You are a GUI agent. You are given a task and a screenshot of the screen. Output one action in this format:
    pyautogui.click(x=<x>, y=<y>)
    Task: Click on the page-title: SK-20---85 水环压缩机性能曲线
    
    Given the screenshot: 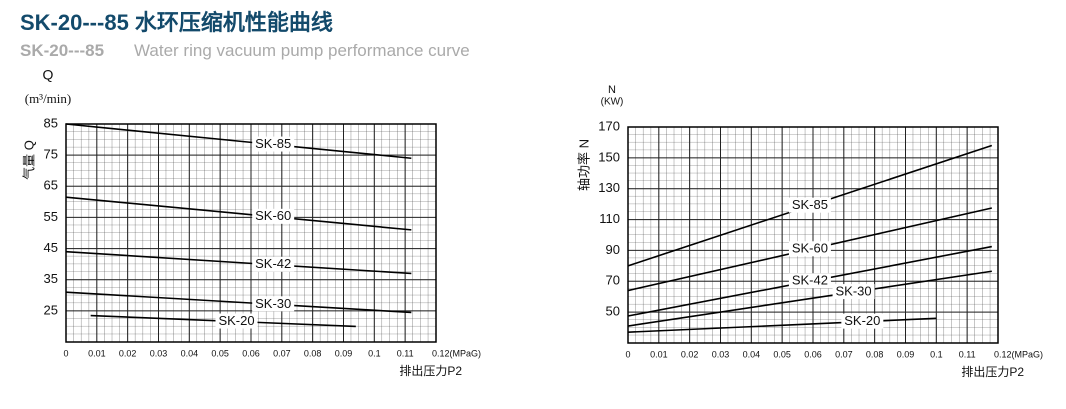 What is the action you would take?
    pyautogui.click(x=176, y=22)
    